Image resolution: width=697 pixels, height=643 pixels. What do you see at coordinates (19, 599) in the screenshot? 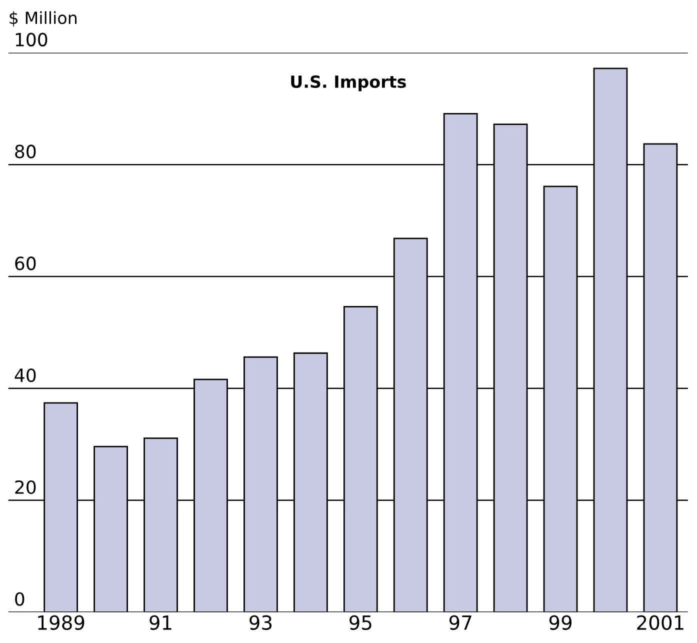
I see `y-tick-label: 0` at bounding box center [19, 599].